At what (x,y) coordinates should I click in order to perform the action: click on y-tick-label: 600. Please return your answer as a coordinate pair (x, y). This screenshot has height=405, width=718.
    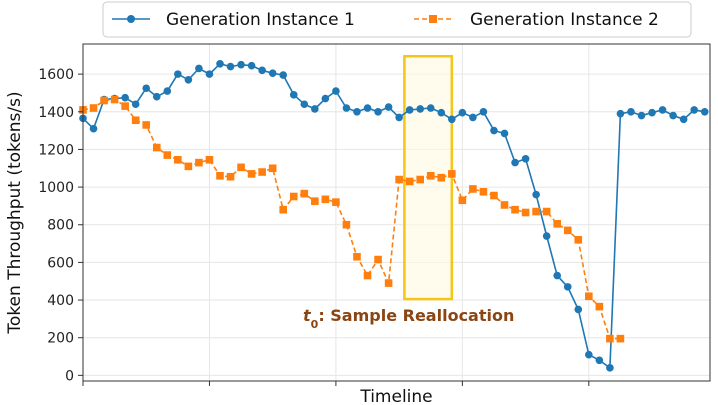
    Looking at the image, I should click on (60, 263).